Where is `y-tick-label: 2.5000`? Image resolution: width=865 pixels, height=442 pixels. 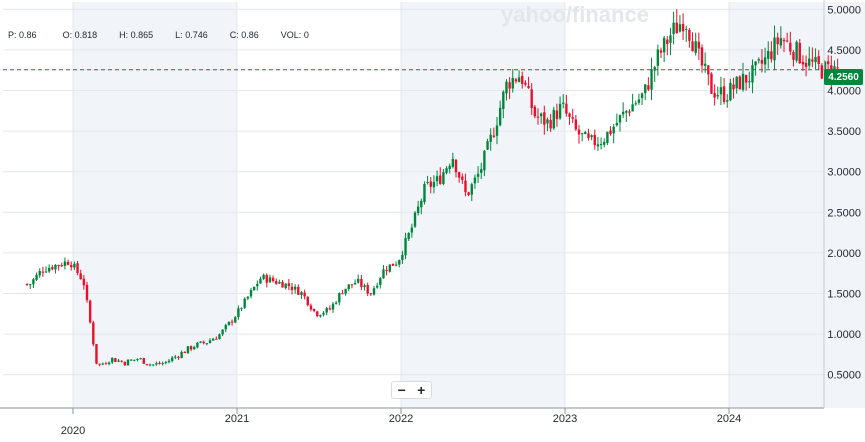
y-tick-label: 2.5000 is located at coordinates (844, 213).